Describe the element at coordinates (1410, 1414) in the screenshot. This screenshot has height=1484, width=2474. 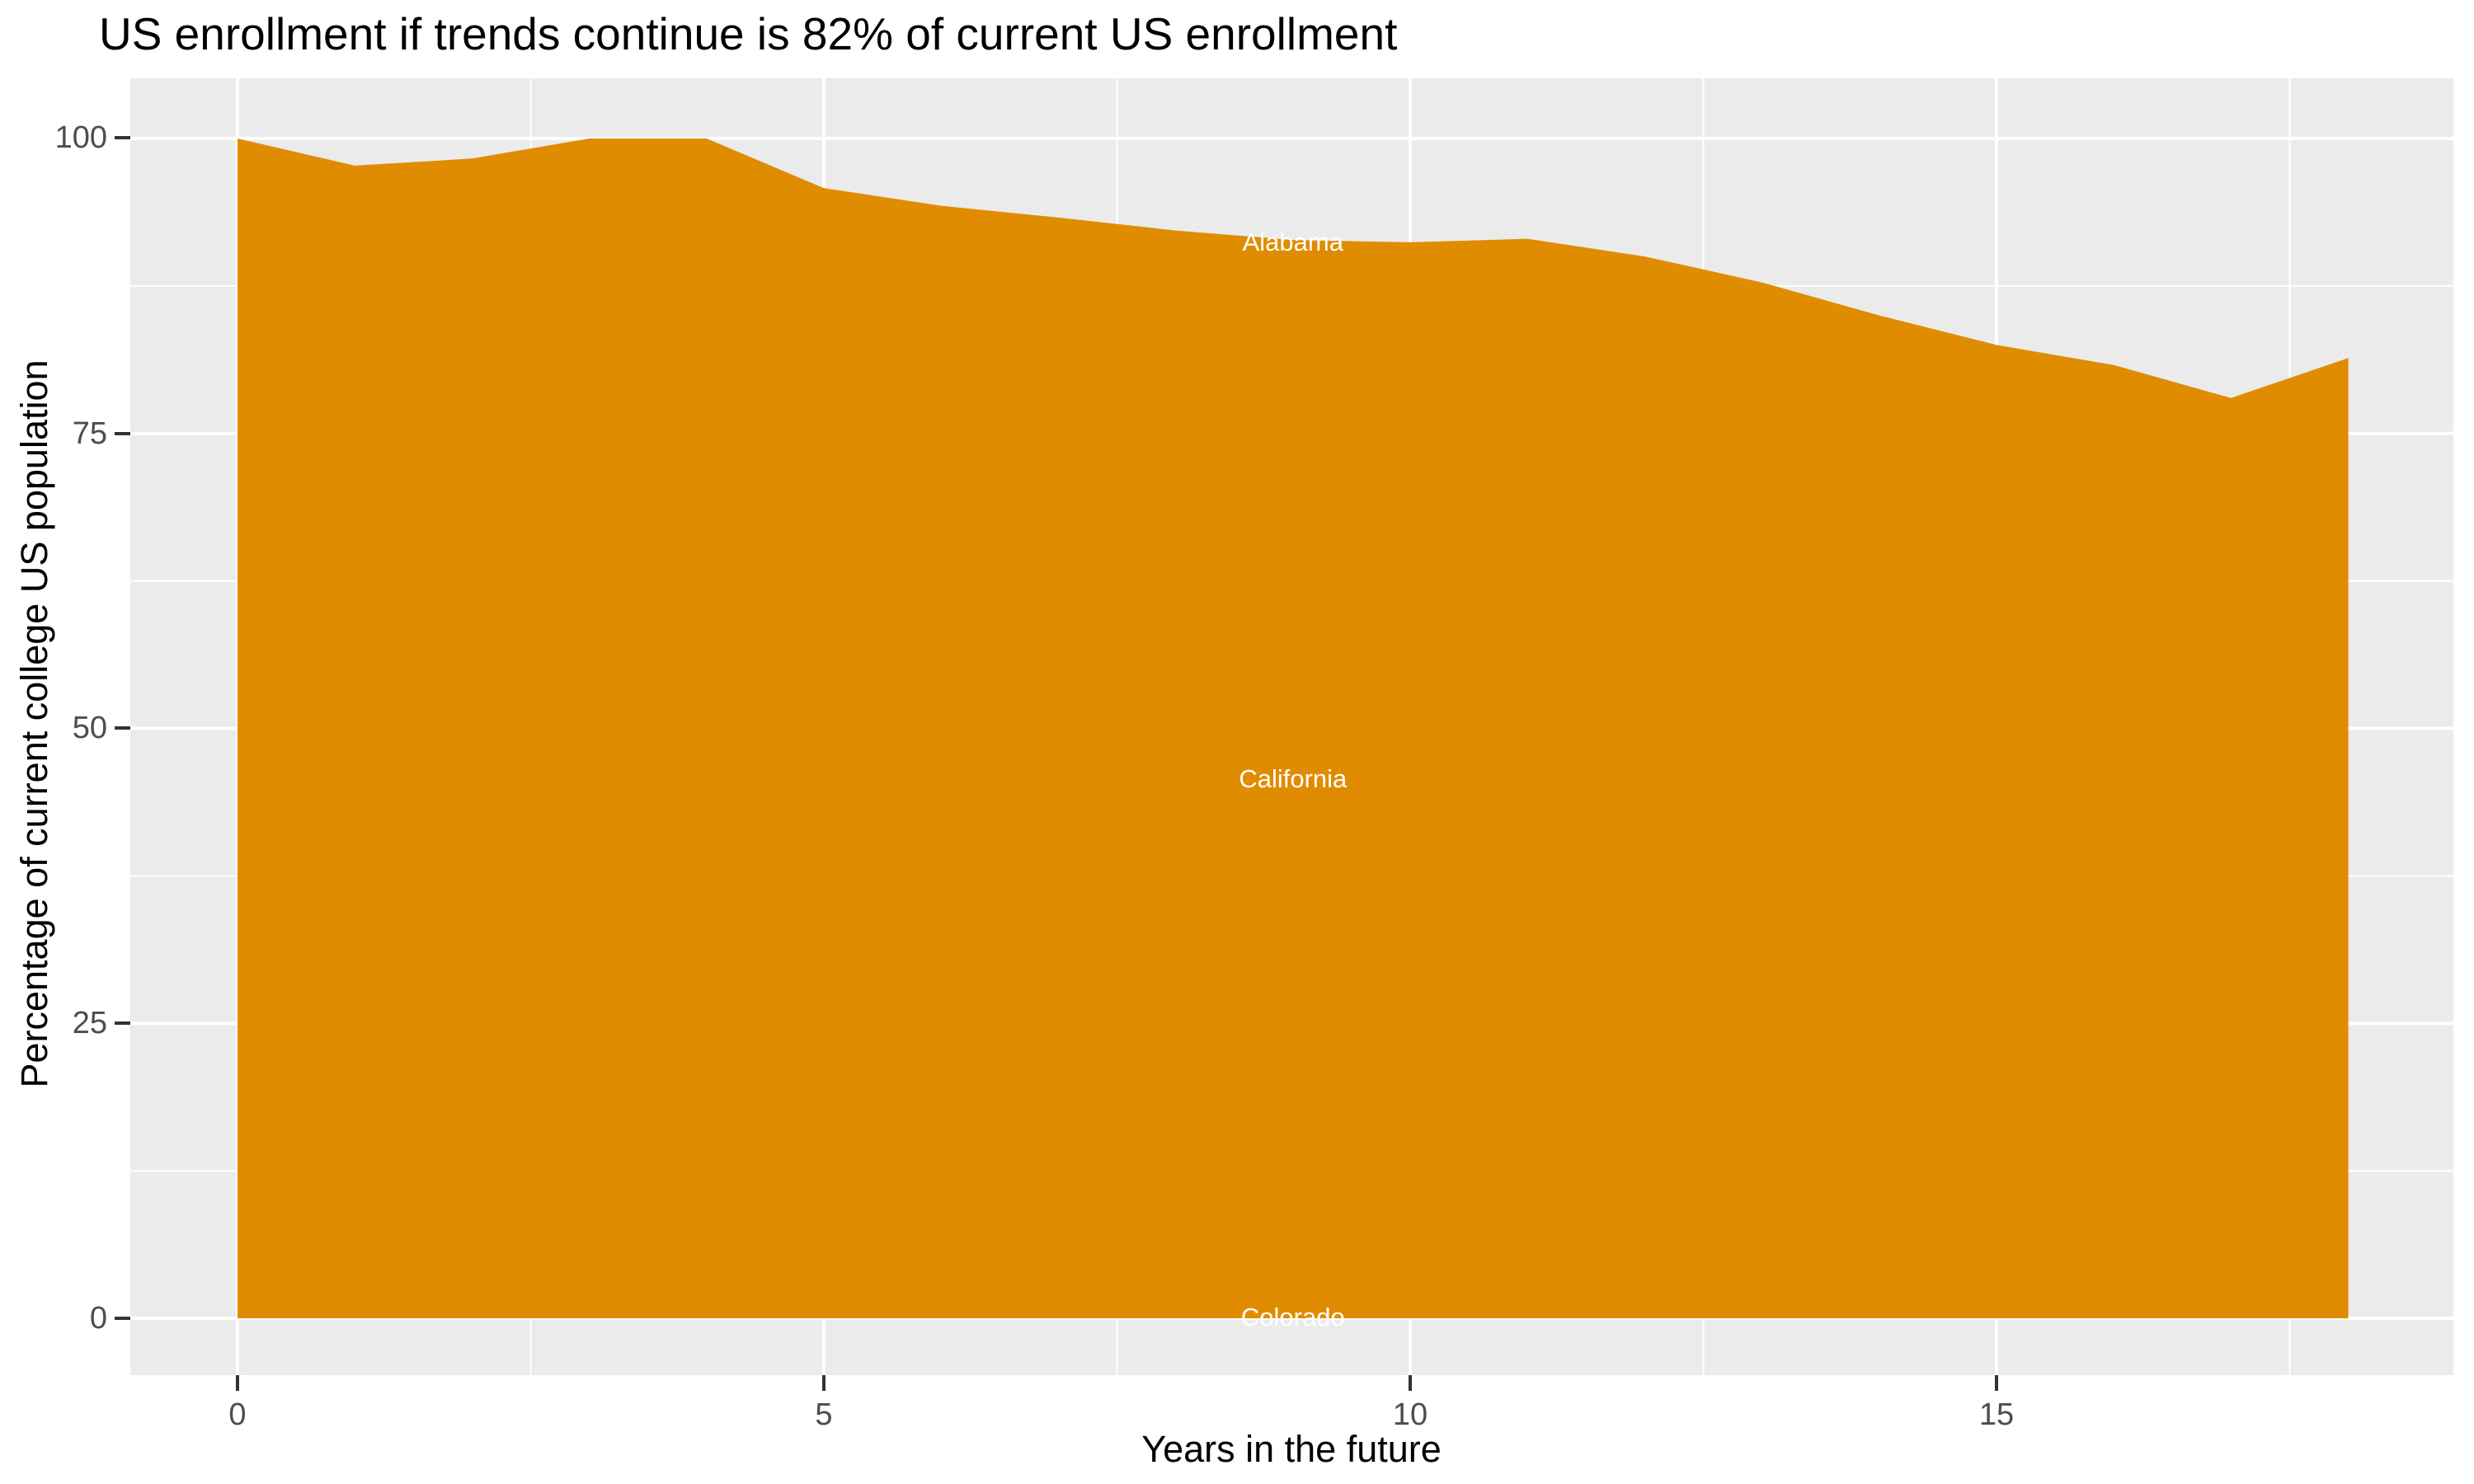
I see `x-tick-label-10: 10` at that location.